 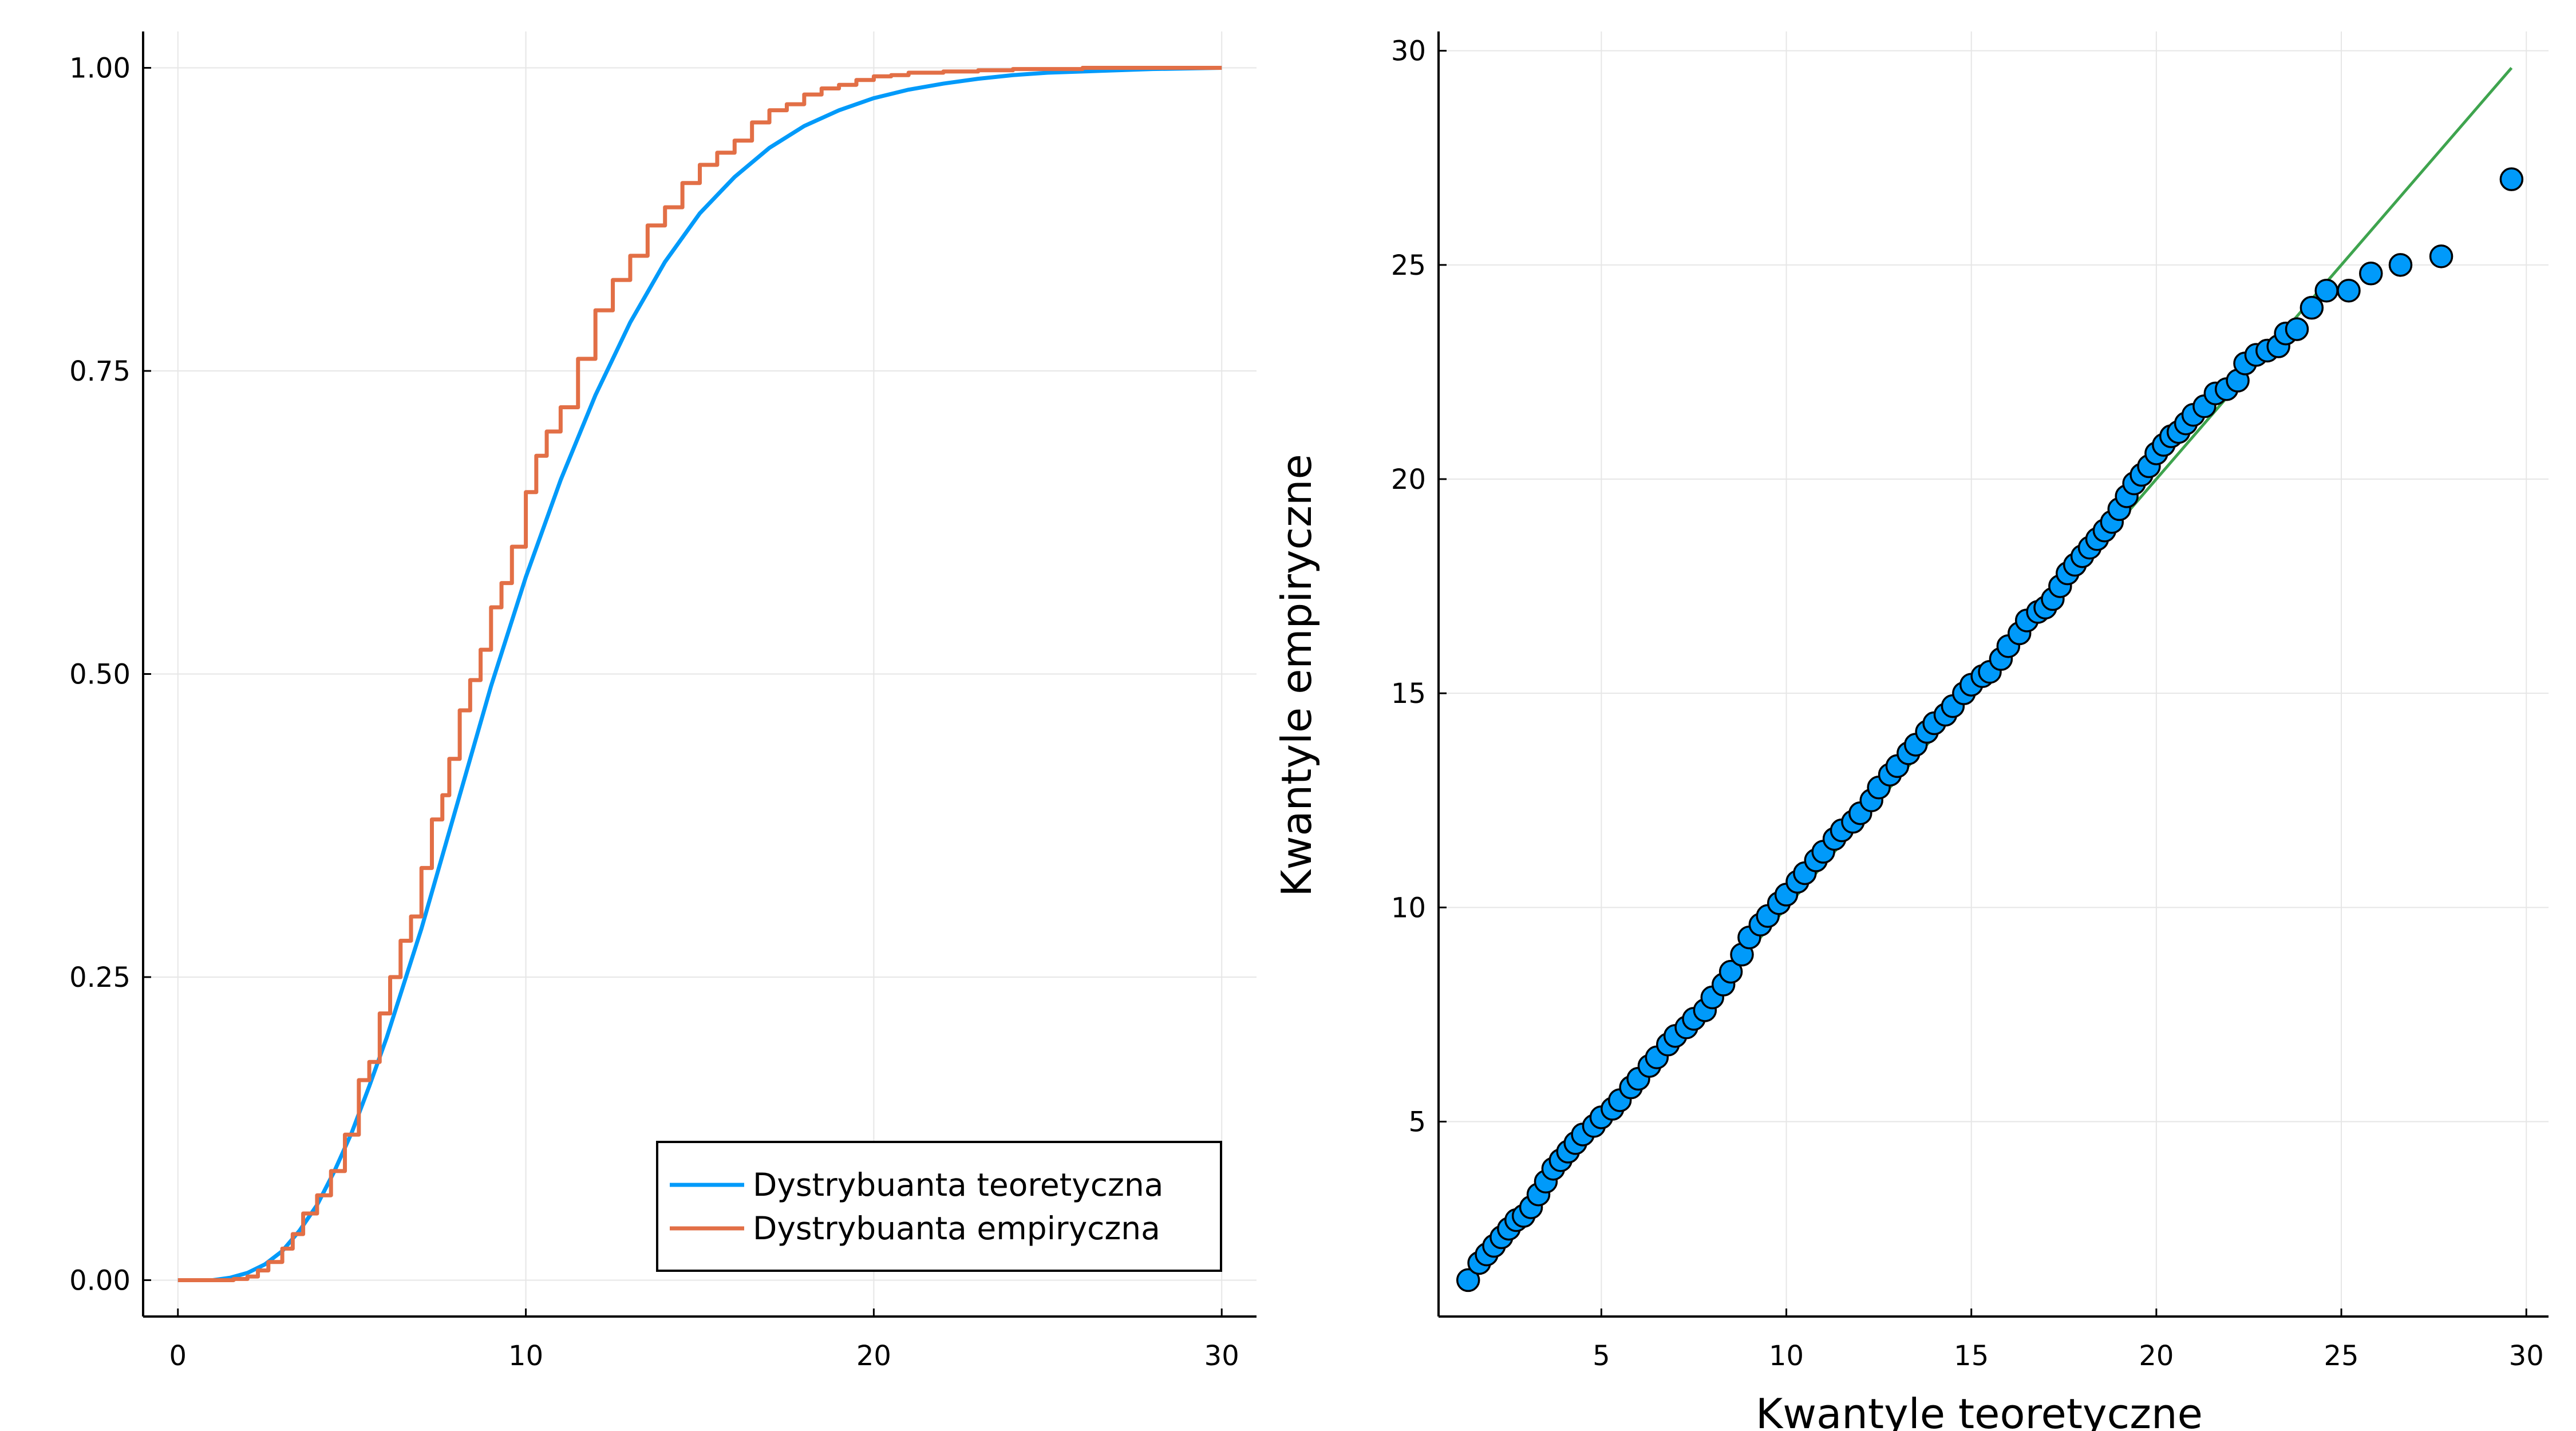 I want to click on legend-label: Dystrybuanta teoretyczna, so click(x=958, y=1185).